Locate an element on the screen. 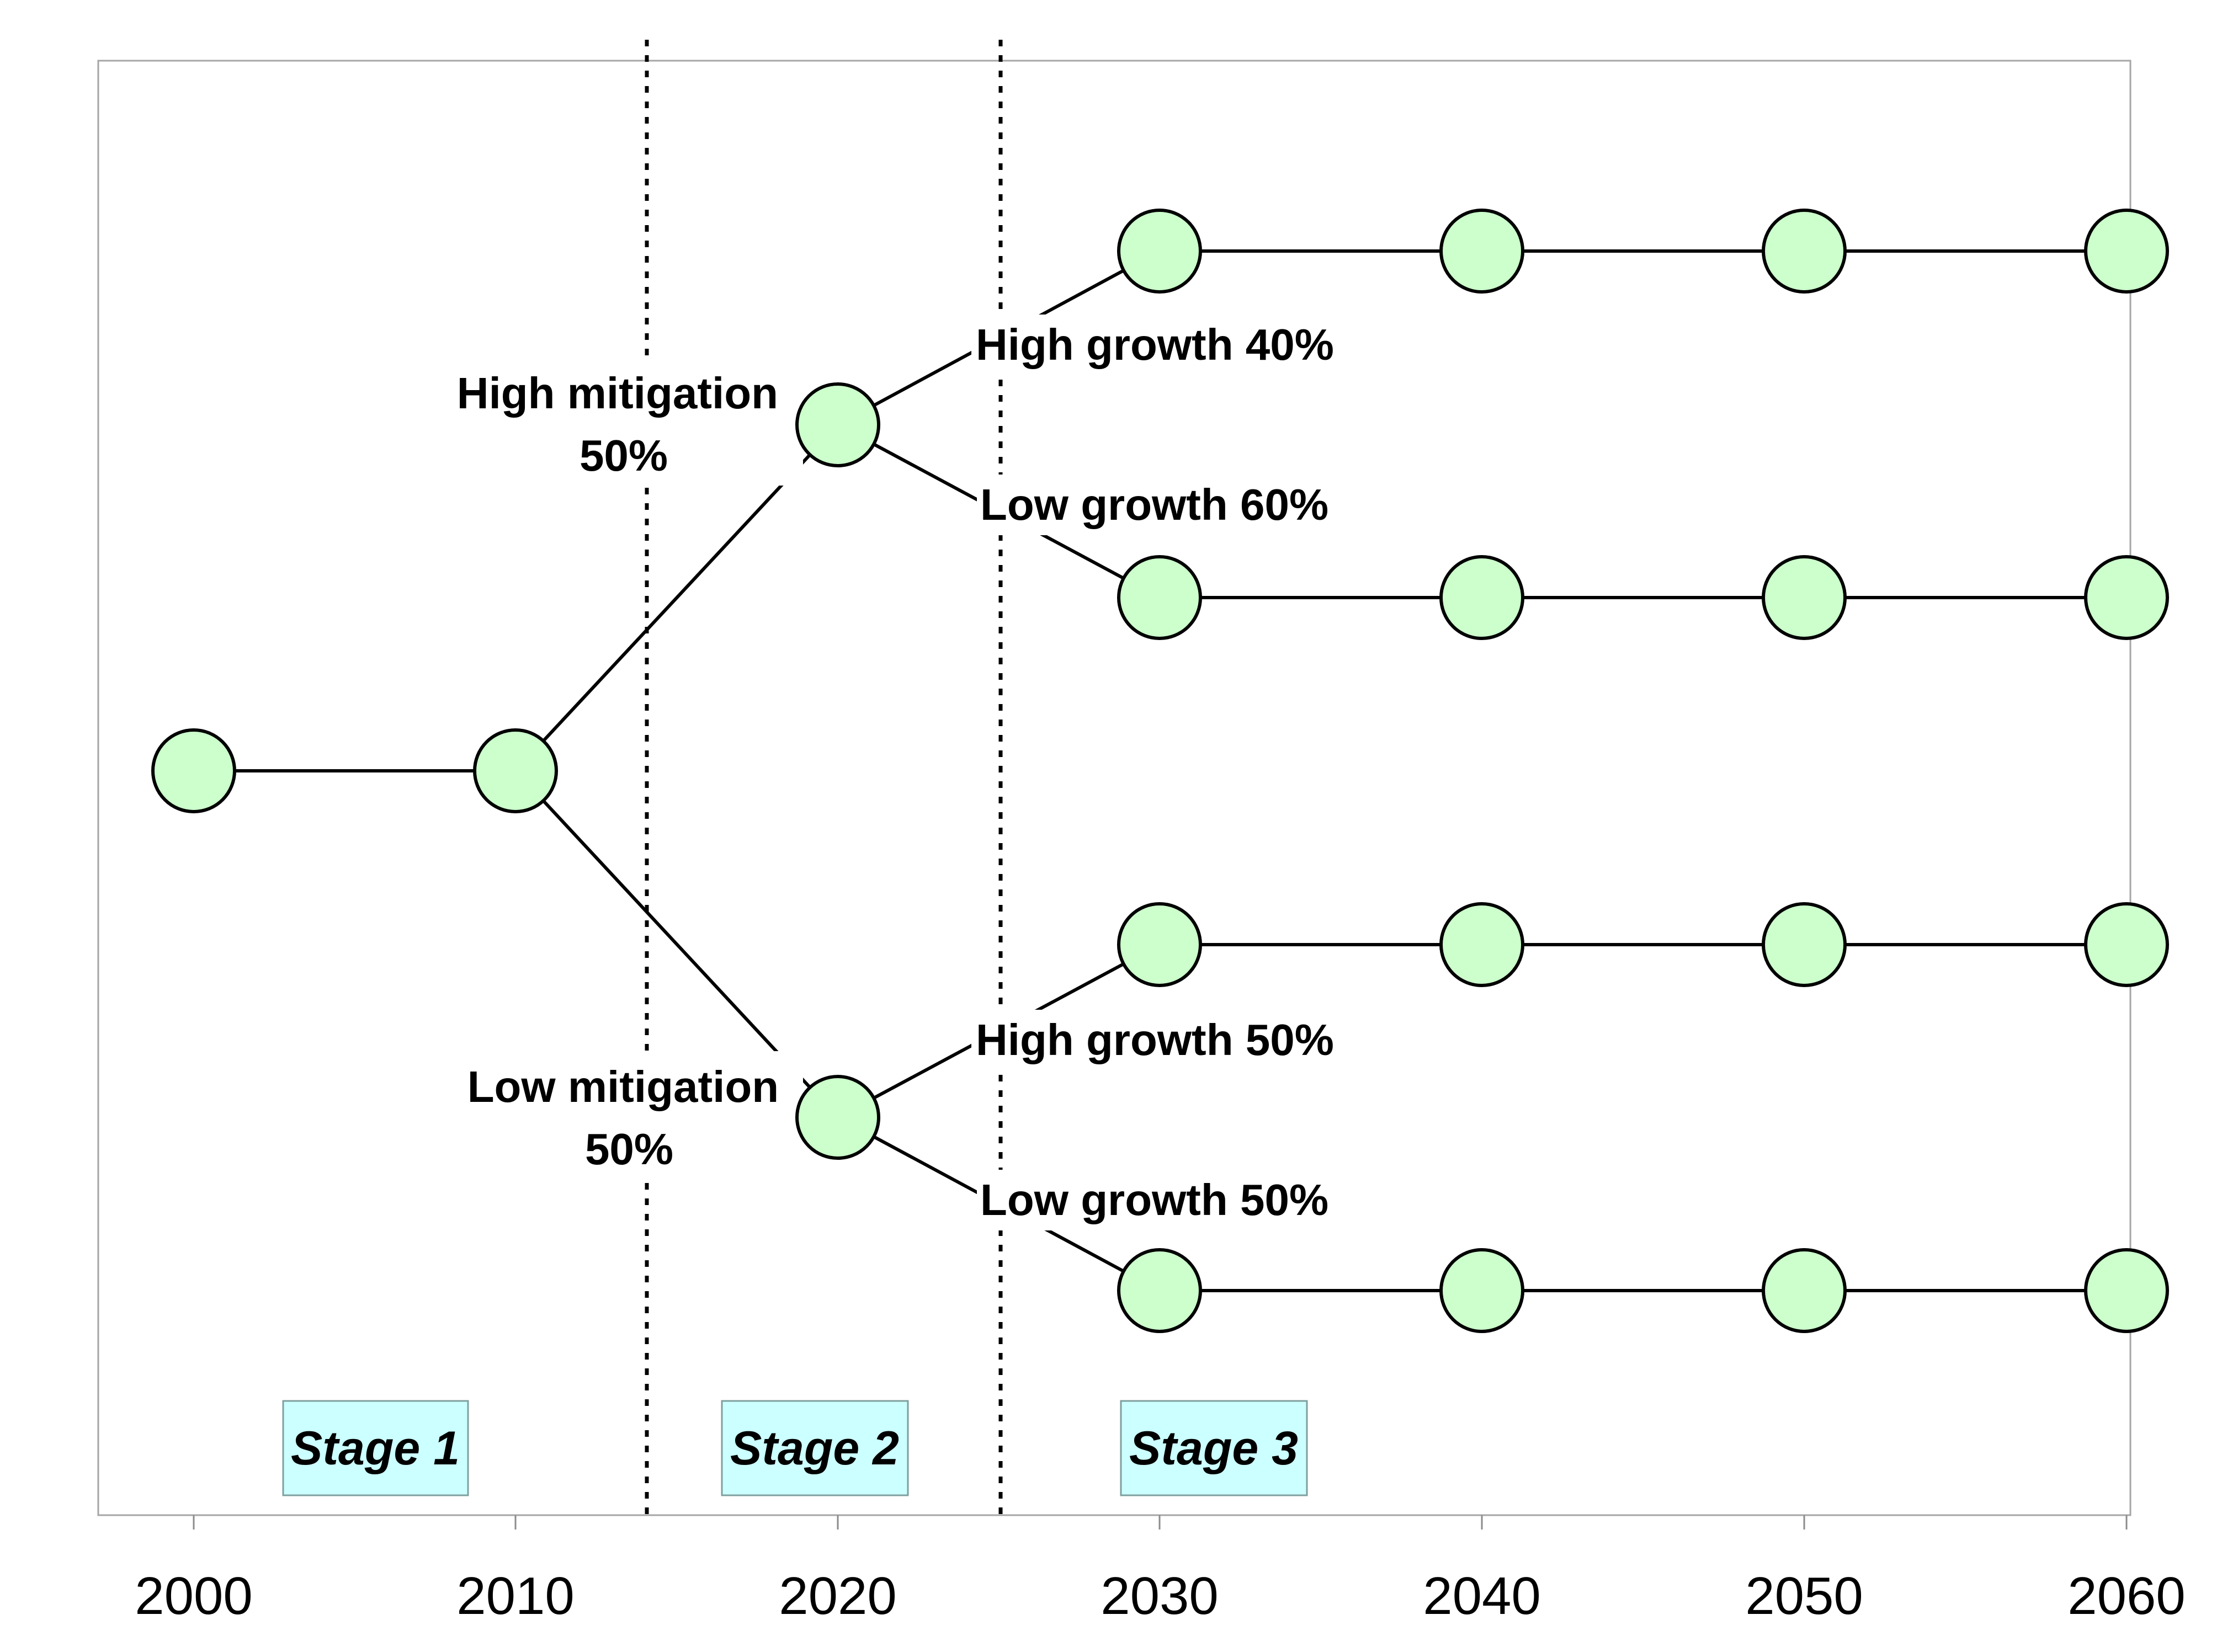  stage-boxes: Stage 1 Stage 2 Stage 3 is located at coordinates (795, 1448).